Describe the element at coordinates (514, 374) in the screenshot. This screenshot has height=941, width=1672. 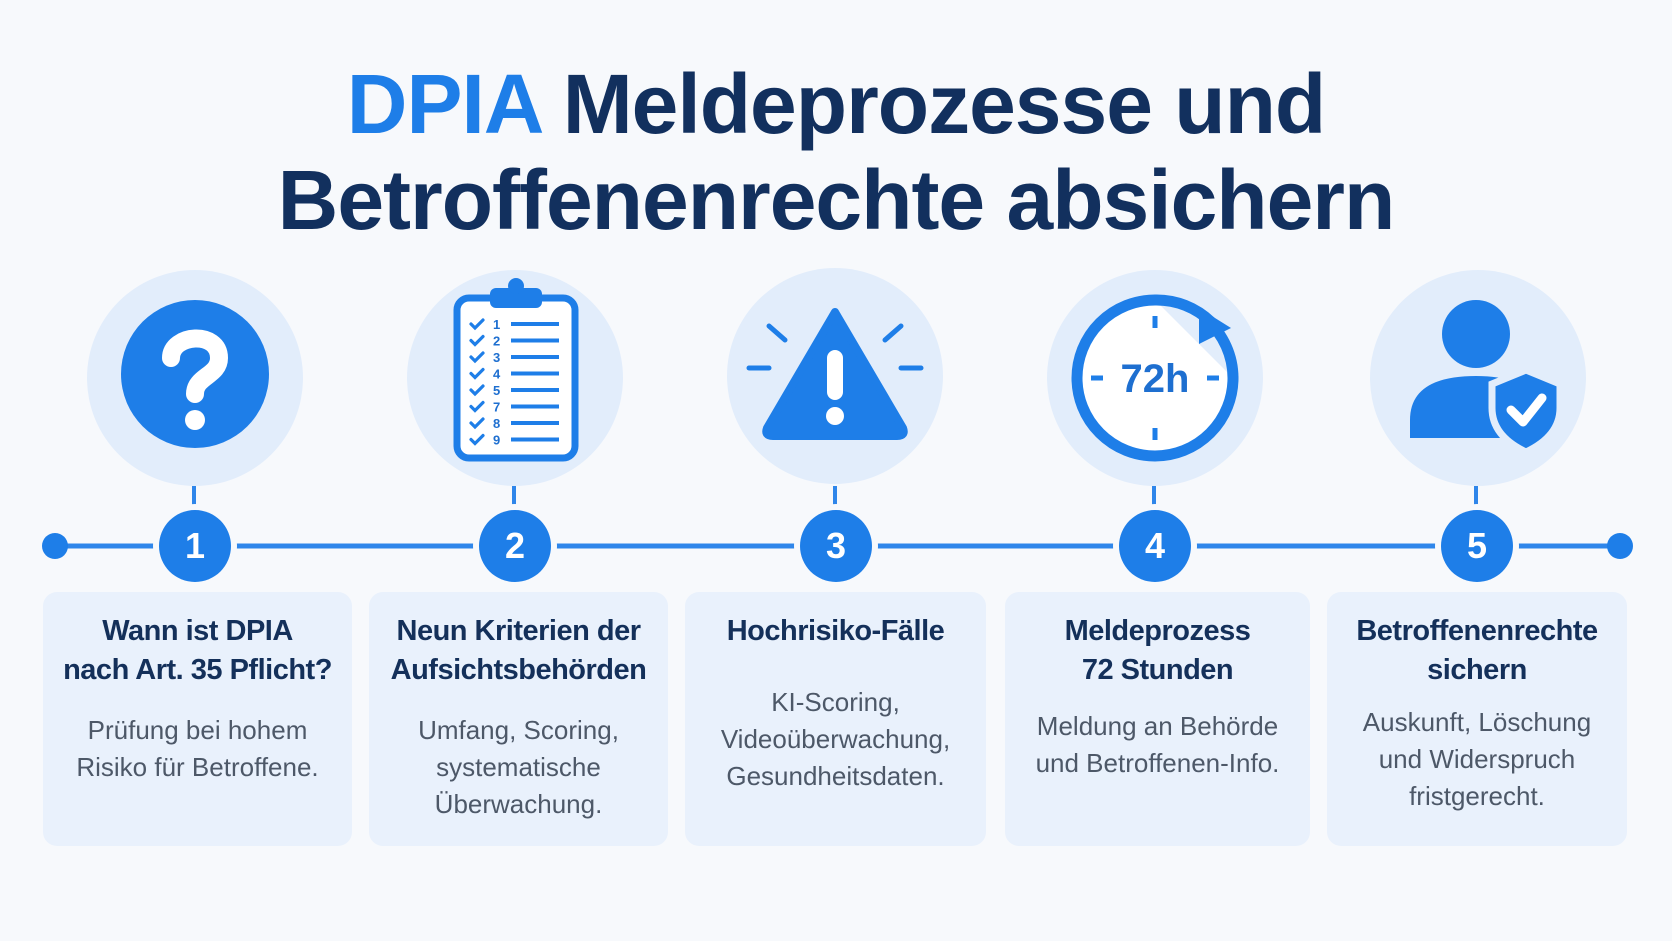
I see `checklist-row: 4` at that location.